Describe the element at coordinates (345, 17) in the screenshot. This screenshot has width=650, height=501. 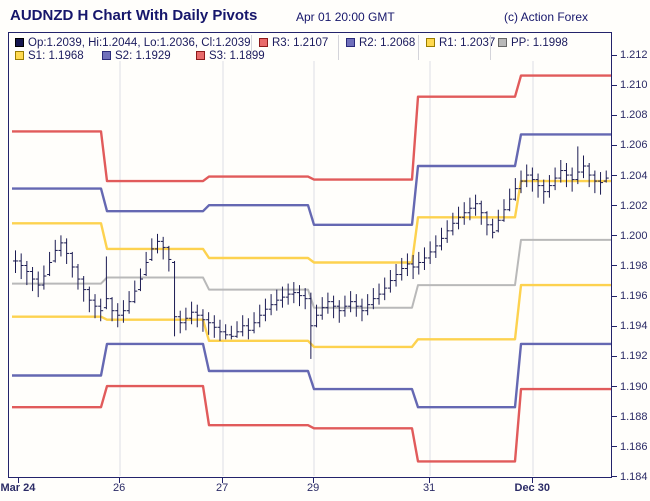
I see `chart-datetime: Apr 01 20:00 GMT` at that location.